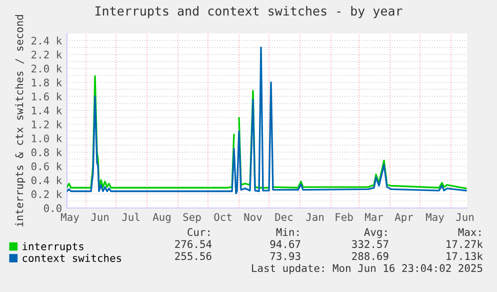 Image resolution: width=497 pixels, height=292 pixels. I want to click on legend-label: interrupts, so click(53, 247).